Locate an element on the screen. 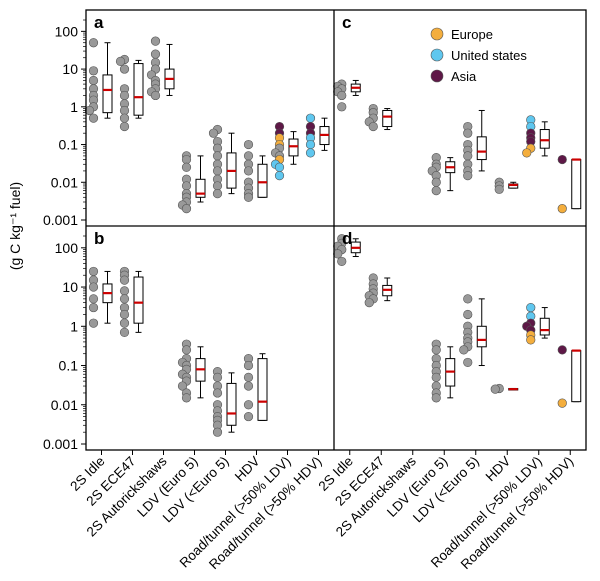  panel-label: d is located at coordinates (347, 238).